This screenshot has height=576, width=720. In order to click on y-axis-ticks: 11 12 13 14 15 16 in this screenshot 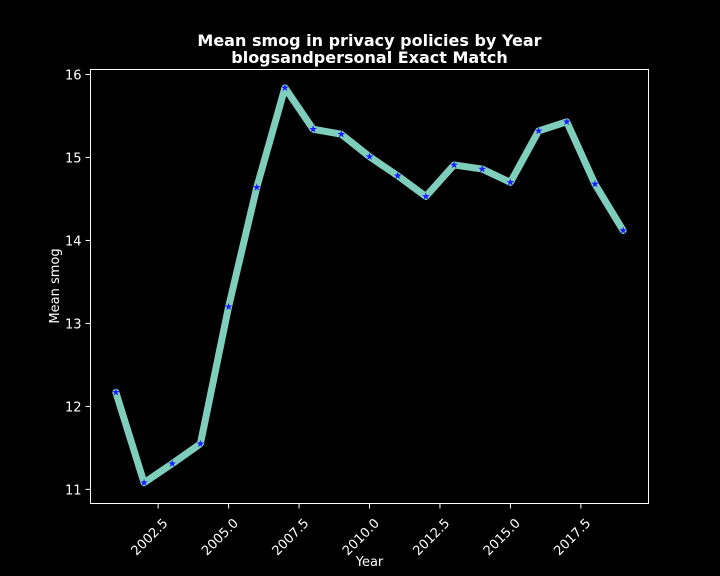, I will do `click(78, 283)`.